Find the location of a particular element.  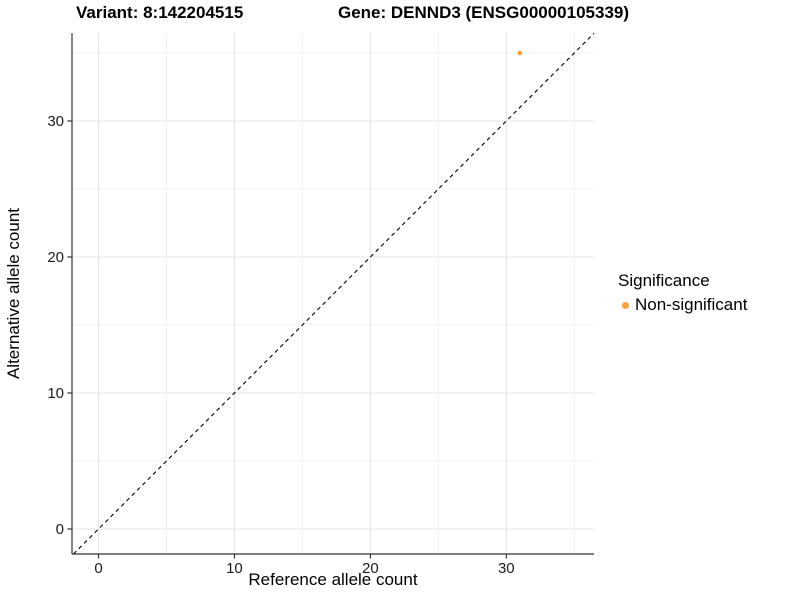

y-axis-title-container: Alternative allele count is located at coordinates (14, 293).